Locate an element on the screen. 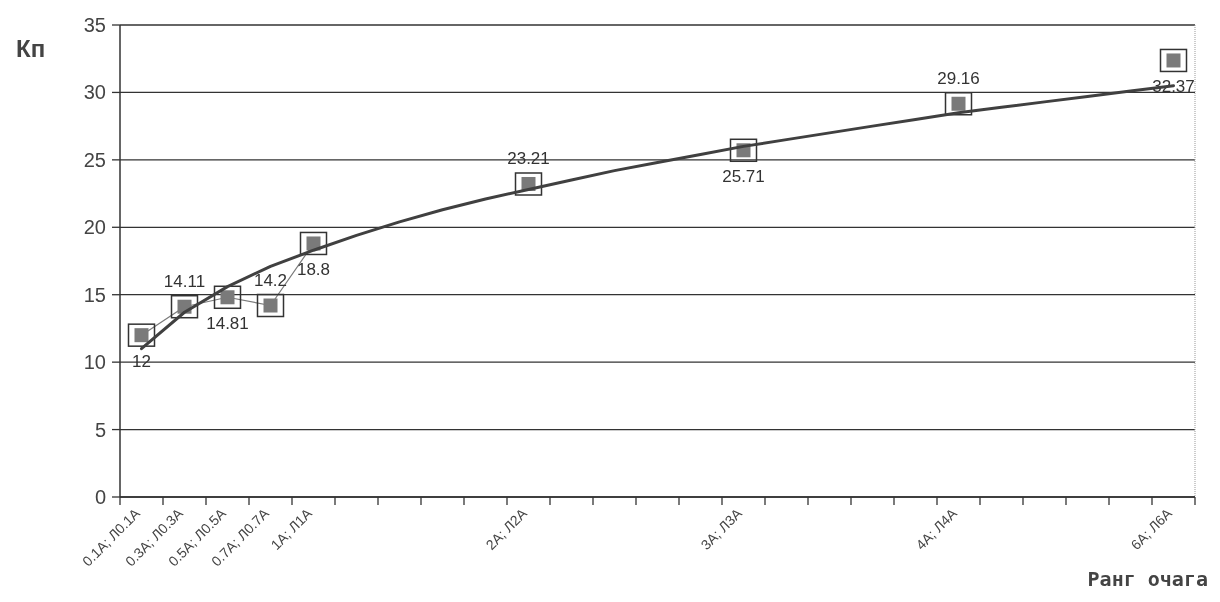 This screenshot has height=602, width=1220. y-axis-title: Кп is located at coordinates (31, 48).